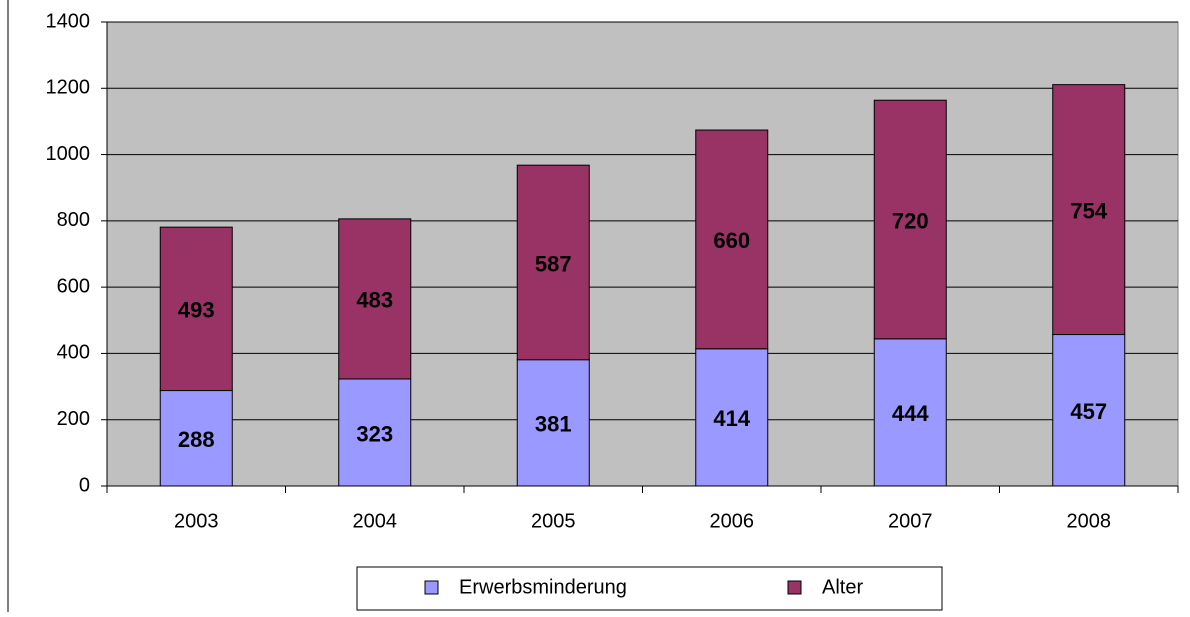  What do you see at coordinates (649, 588) in the screenshot?
I see `legend-box` at bounding box center [649, 588].